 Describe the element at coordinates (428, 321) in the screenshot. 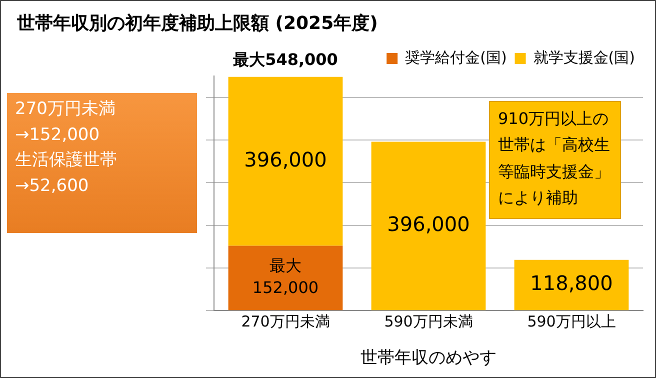

I see `x-tick-label: 590万円未満` at that location.